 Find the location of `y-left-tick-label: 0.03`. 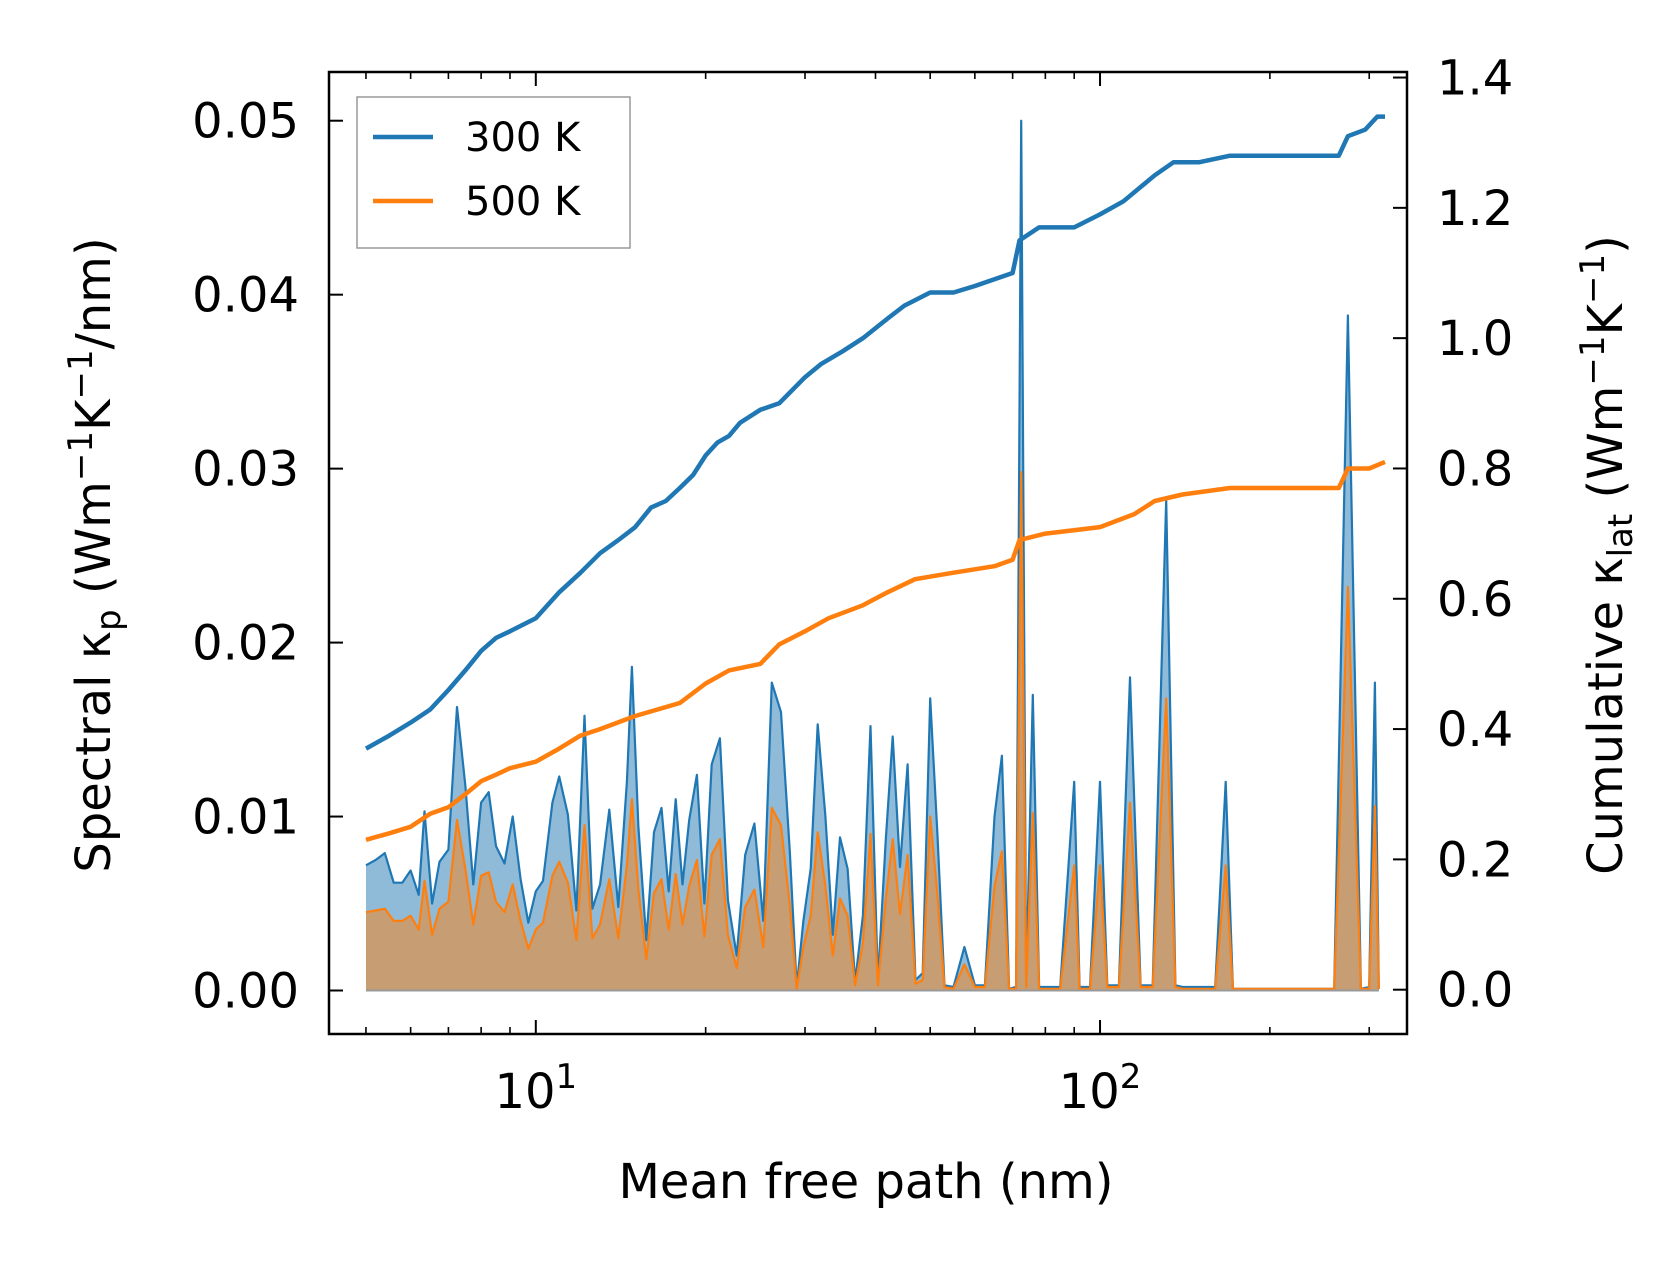

y-left-tick-label: 0.03 is located at coordinates (245, 470).